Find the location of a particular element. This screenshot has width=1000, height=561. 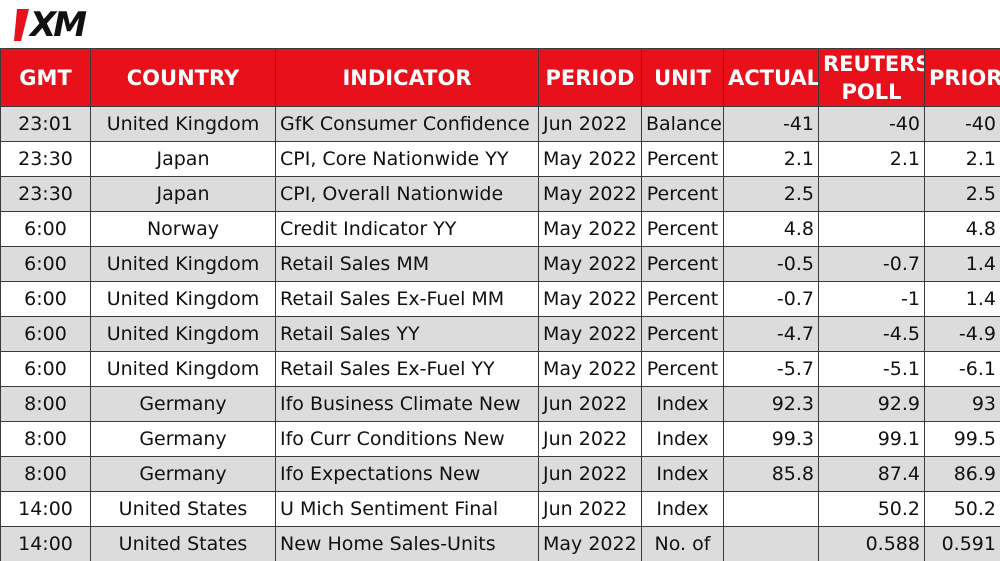

cell-prior: 2.5 is located at coordinates (962, 194).